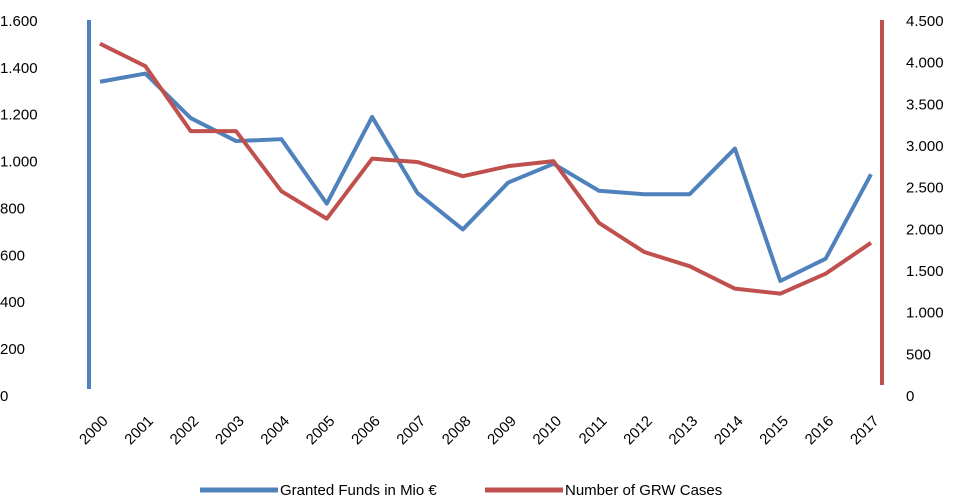 The height and width of the screenshot is (502, 963). I want to click on x-tick-label: 2016, so click(820, 431).